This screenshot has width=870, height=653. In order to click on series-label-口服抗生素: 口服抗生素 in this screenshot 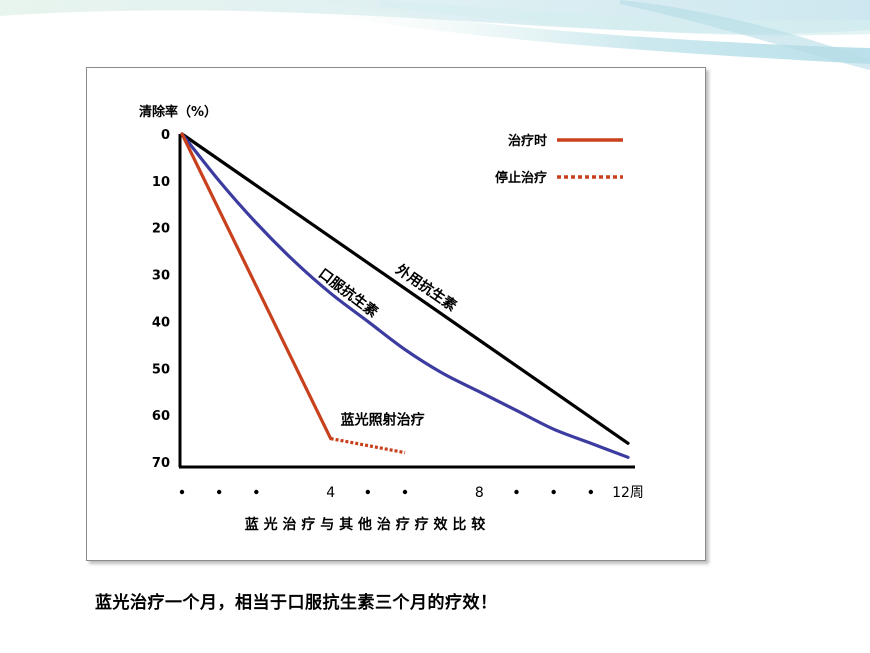, I will do `click(348, 293)`.